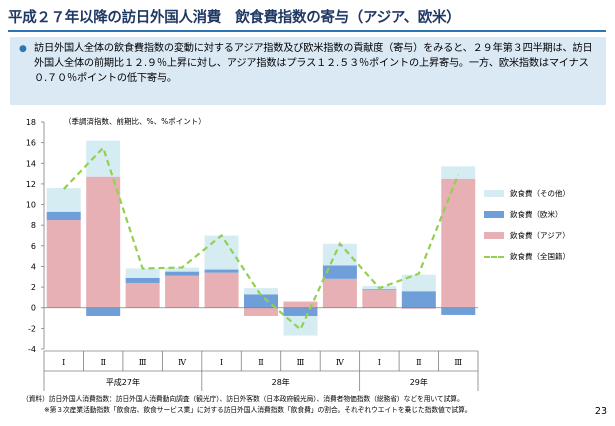 Image resolution: width=615 pixels, height=426 pixels. What do you see at coordinates (33, 246) in the screenshot?
I see `y-tick-label: 6` at bounding box center [33, 246].